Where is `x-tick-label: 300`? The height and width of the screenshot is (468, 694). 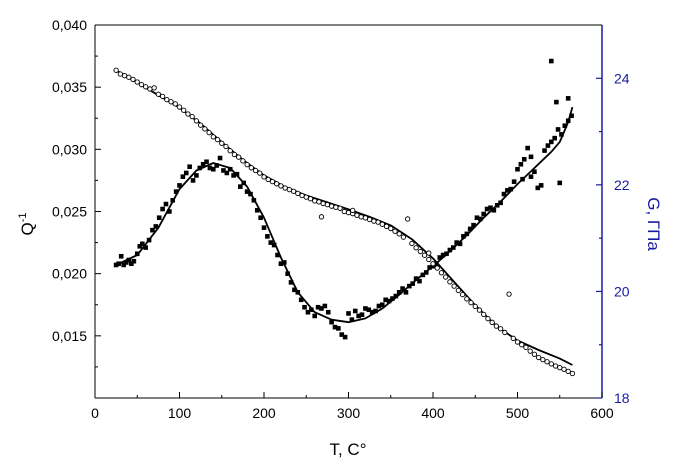
x-tick-label: 300 is located at coordinates (349, 413).